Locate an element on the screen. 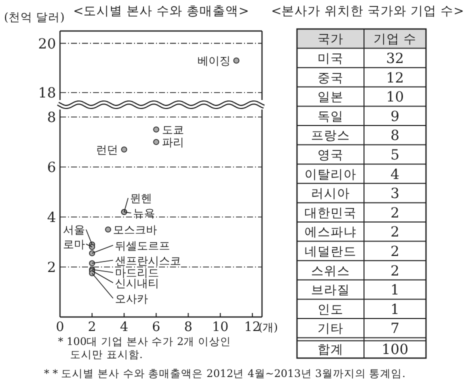 This screenshot has width=465, height=389. data-label: 4 is located at coordinates (395, 174).